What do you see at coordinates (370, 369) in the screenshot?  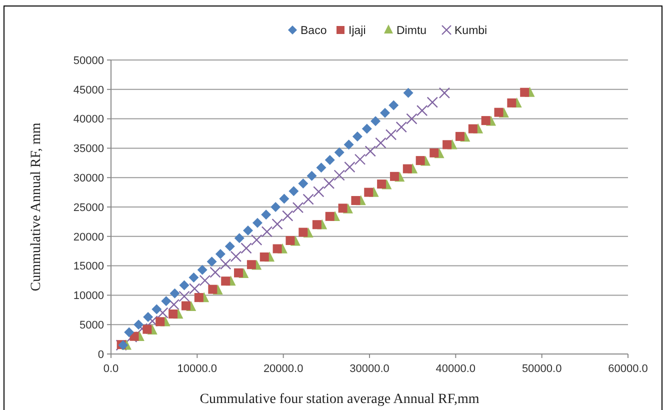 I see `x-tick-label: 30000.0` at bounding box center [370, 369].